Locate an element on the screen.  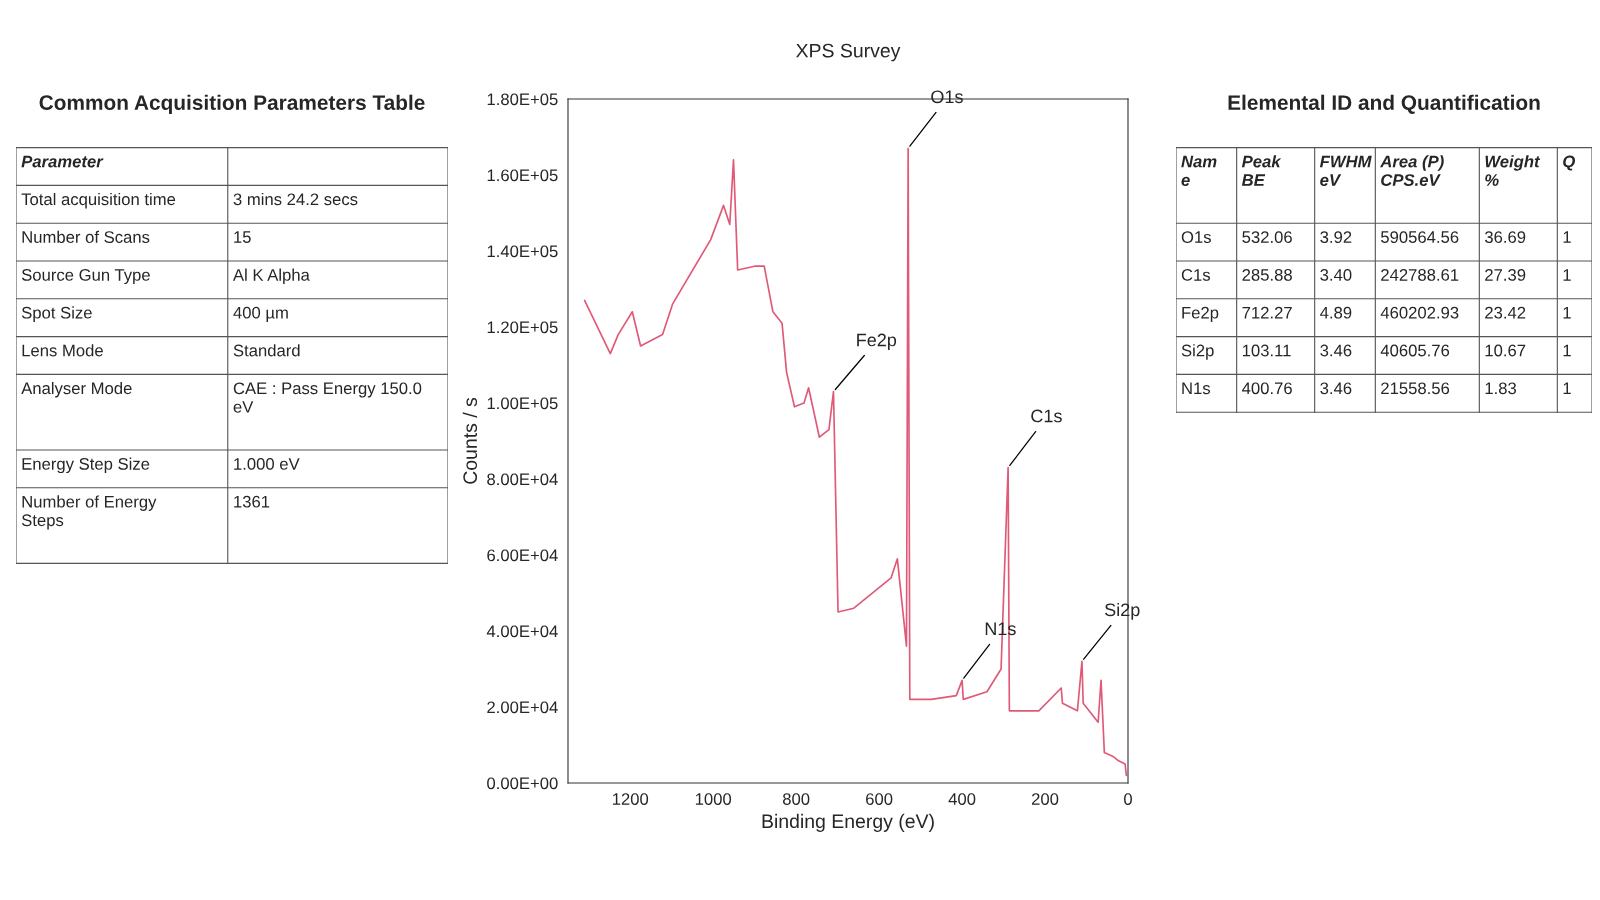
text: 285.88 is located at coordinates (1267, 275).